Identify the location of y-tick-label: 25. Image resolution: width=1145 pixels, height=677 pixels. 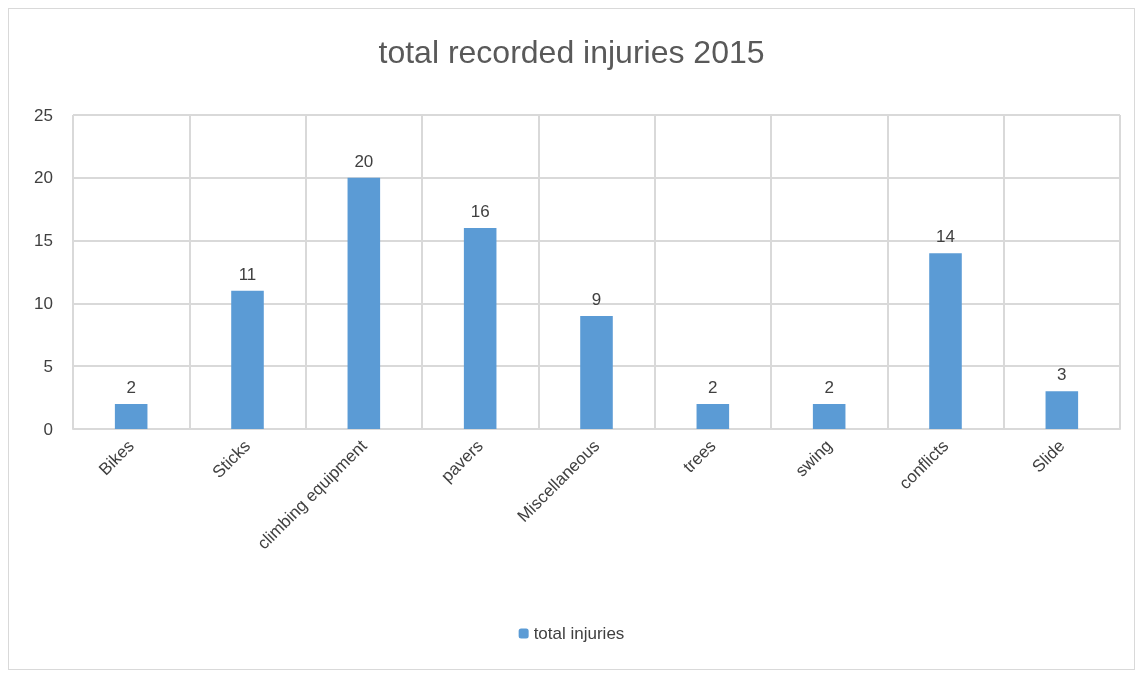
(43, 115).